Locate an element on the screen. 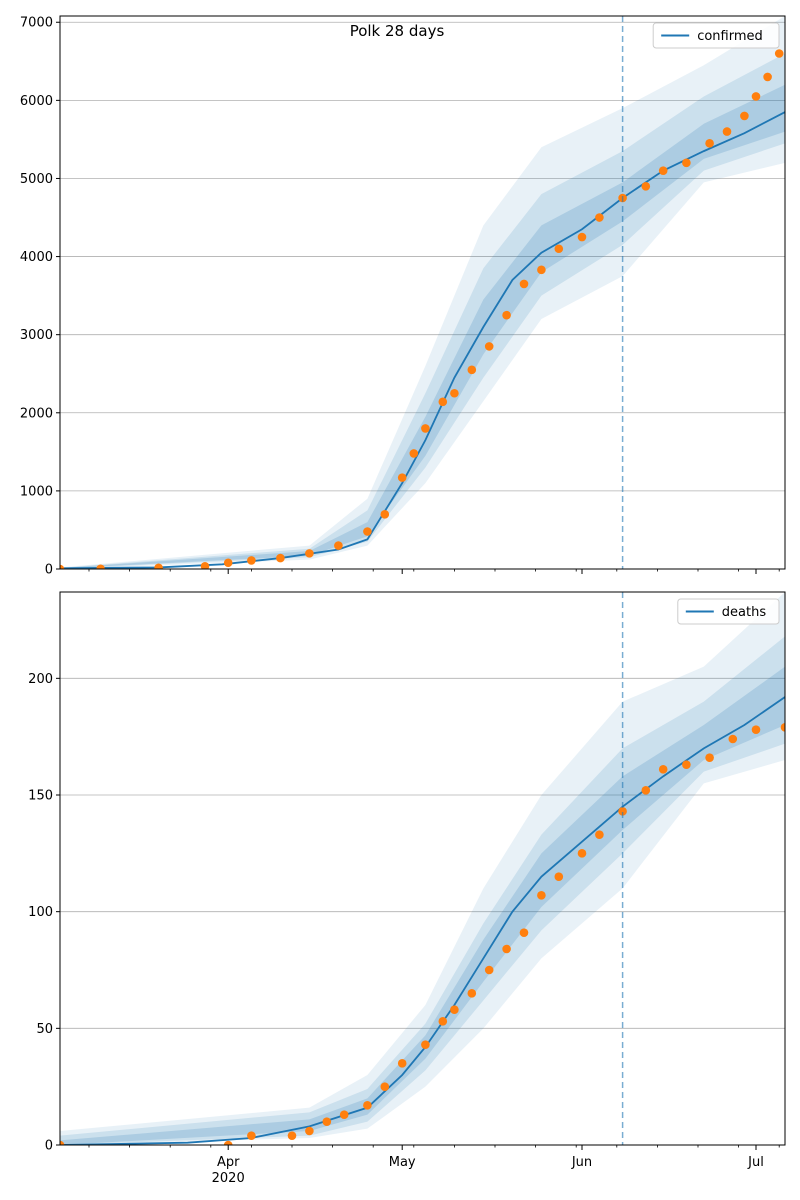  xtick-label: Jun is located at coordinates (581, 1162).